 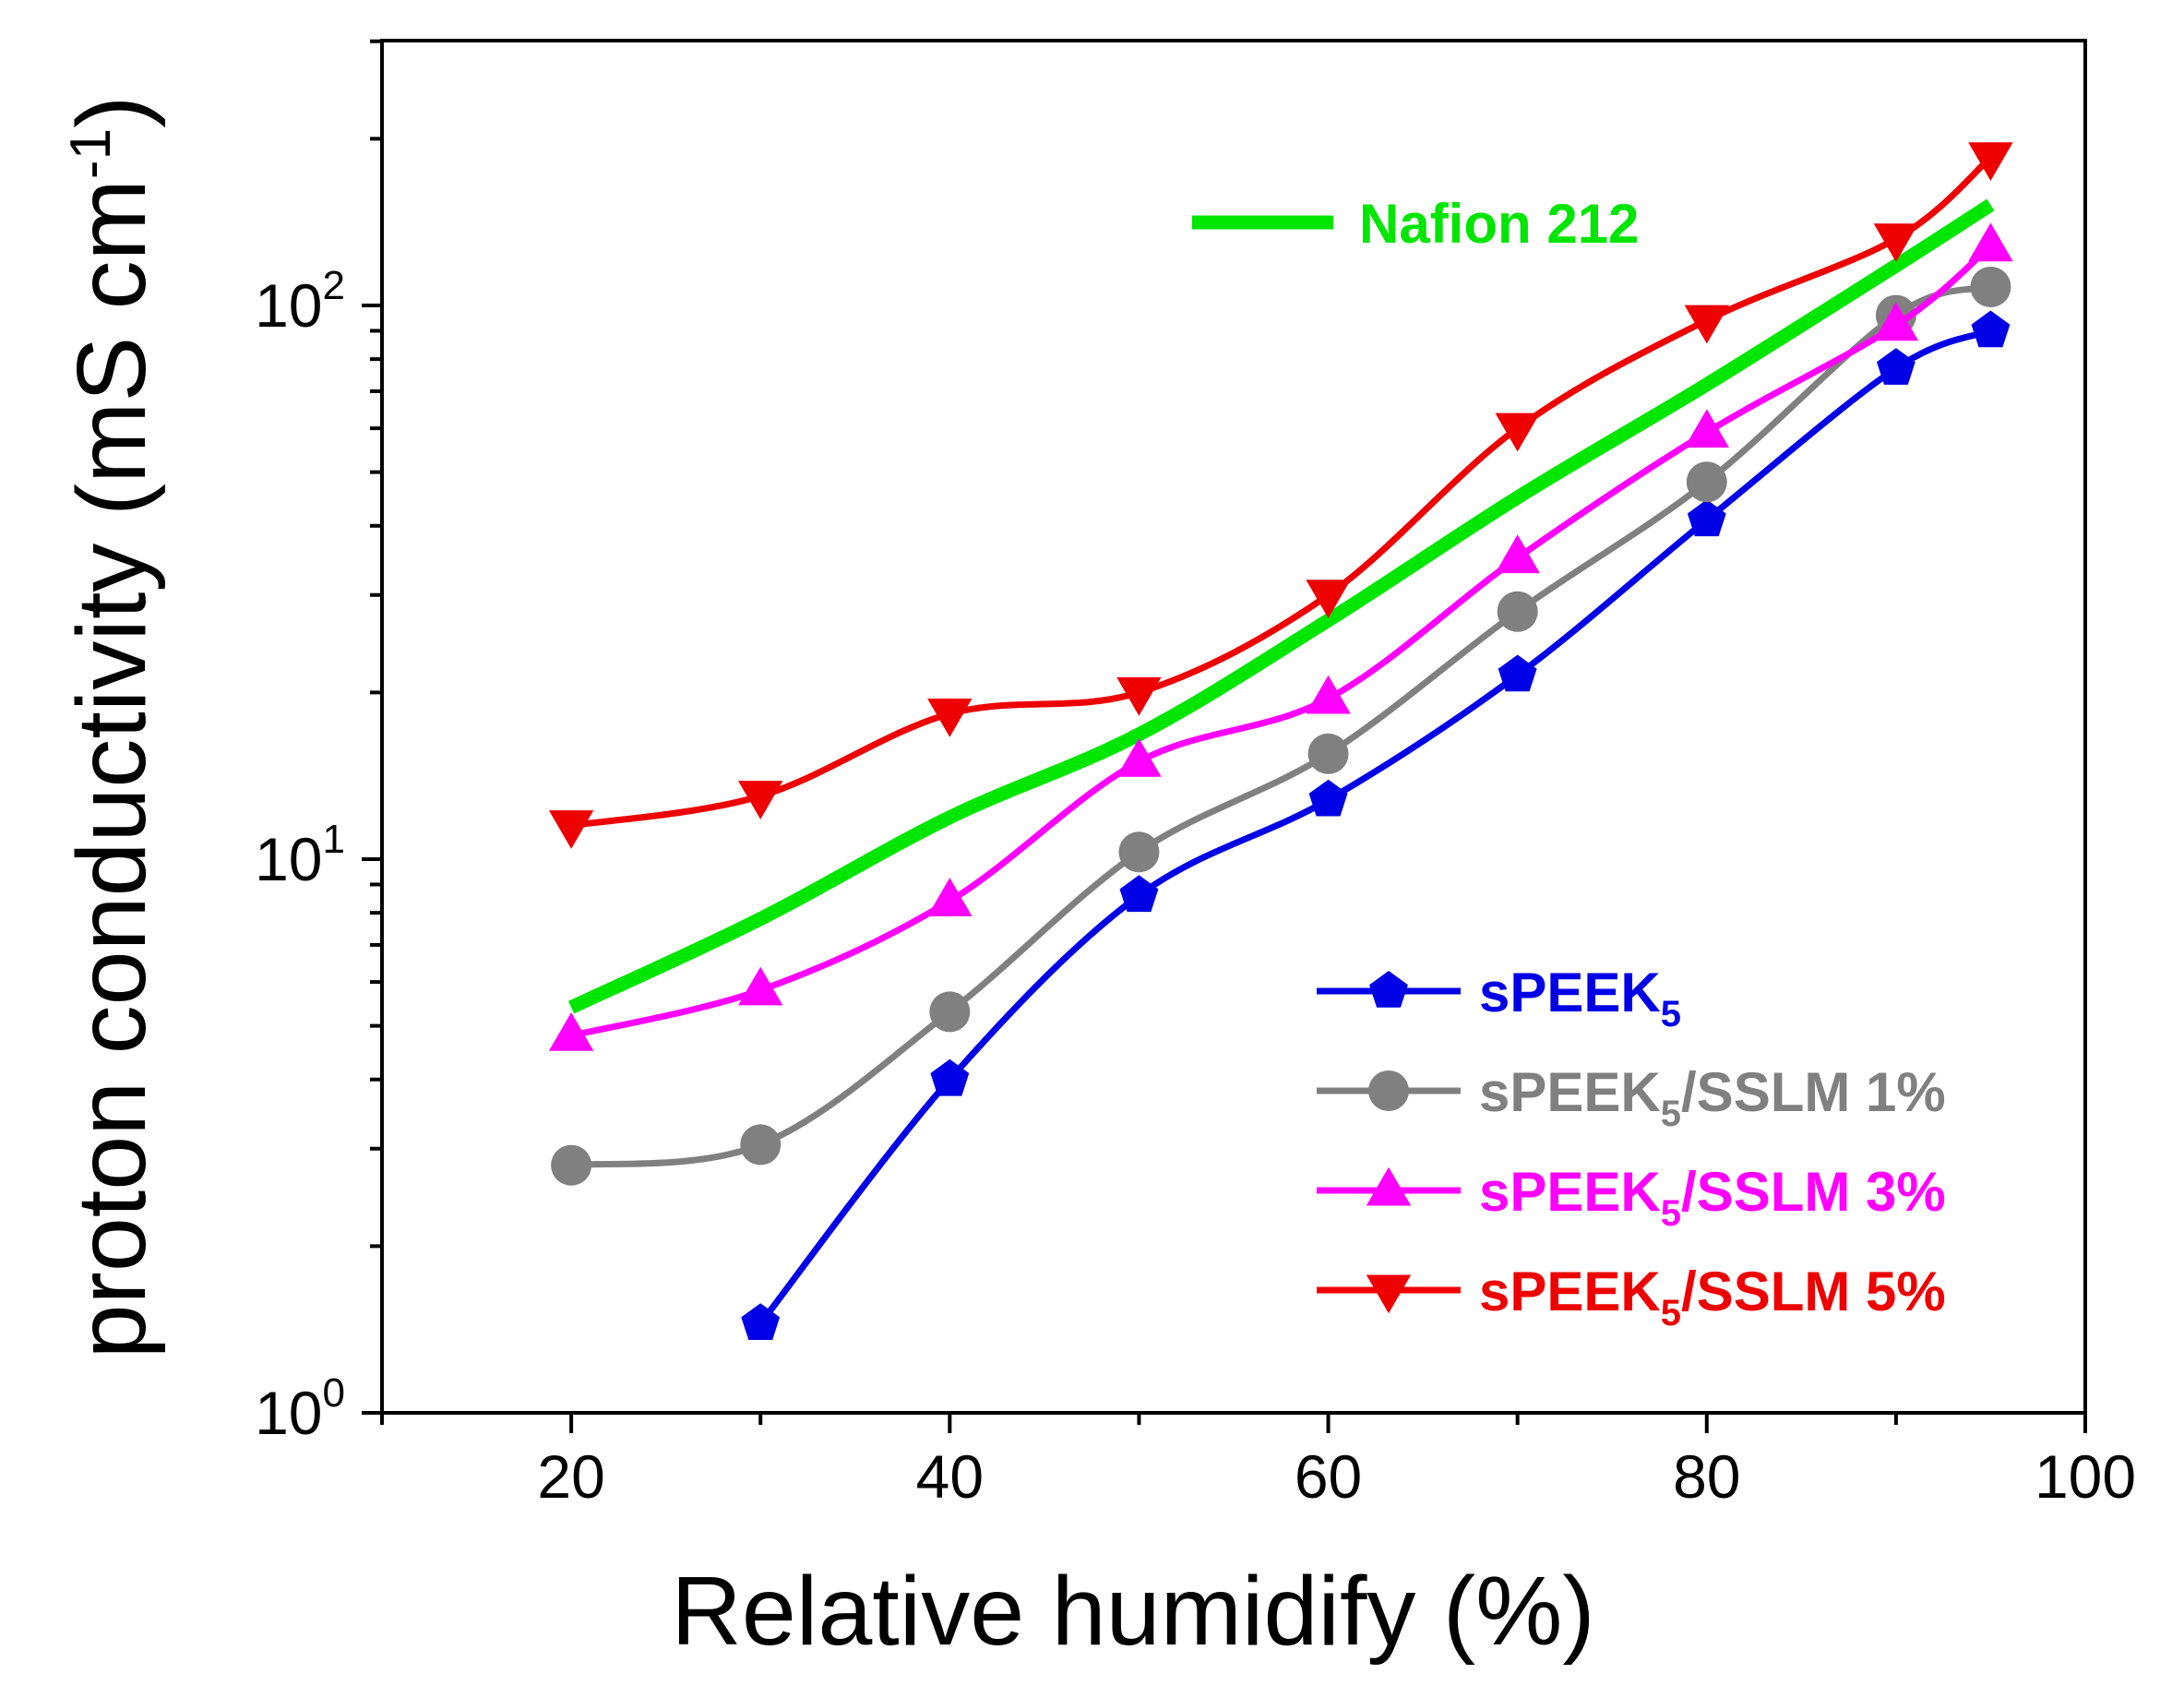 I want to click on legend-label: sPEEK5, so click(x=1580, y=998).